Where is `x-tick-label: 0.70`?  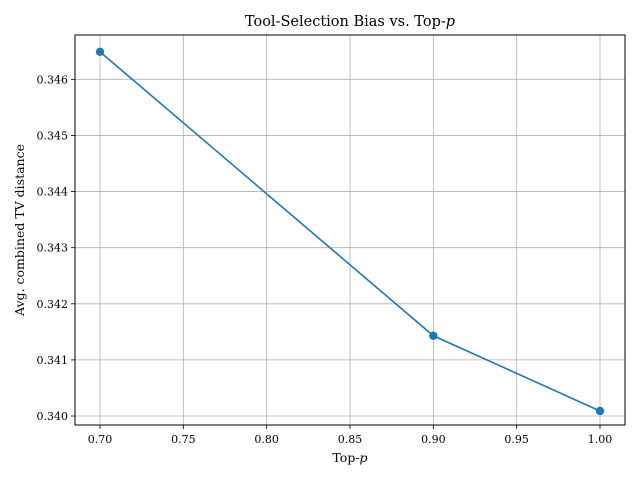 x-tick-label: 0.70 is located at coordinates (100, 439).